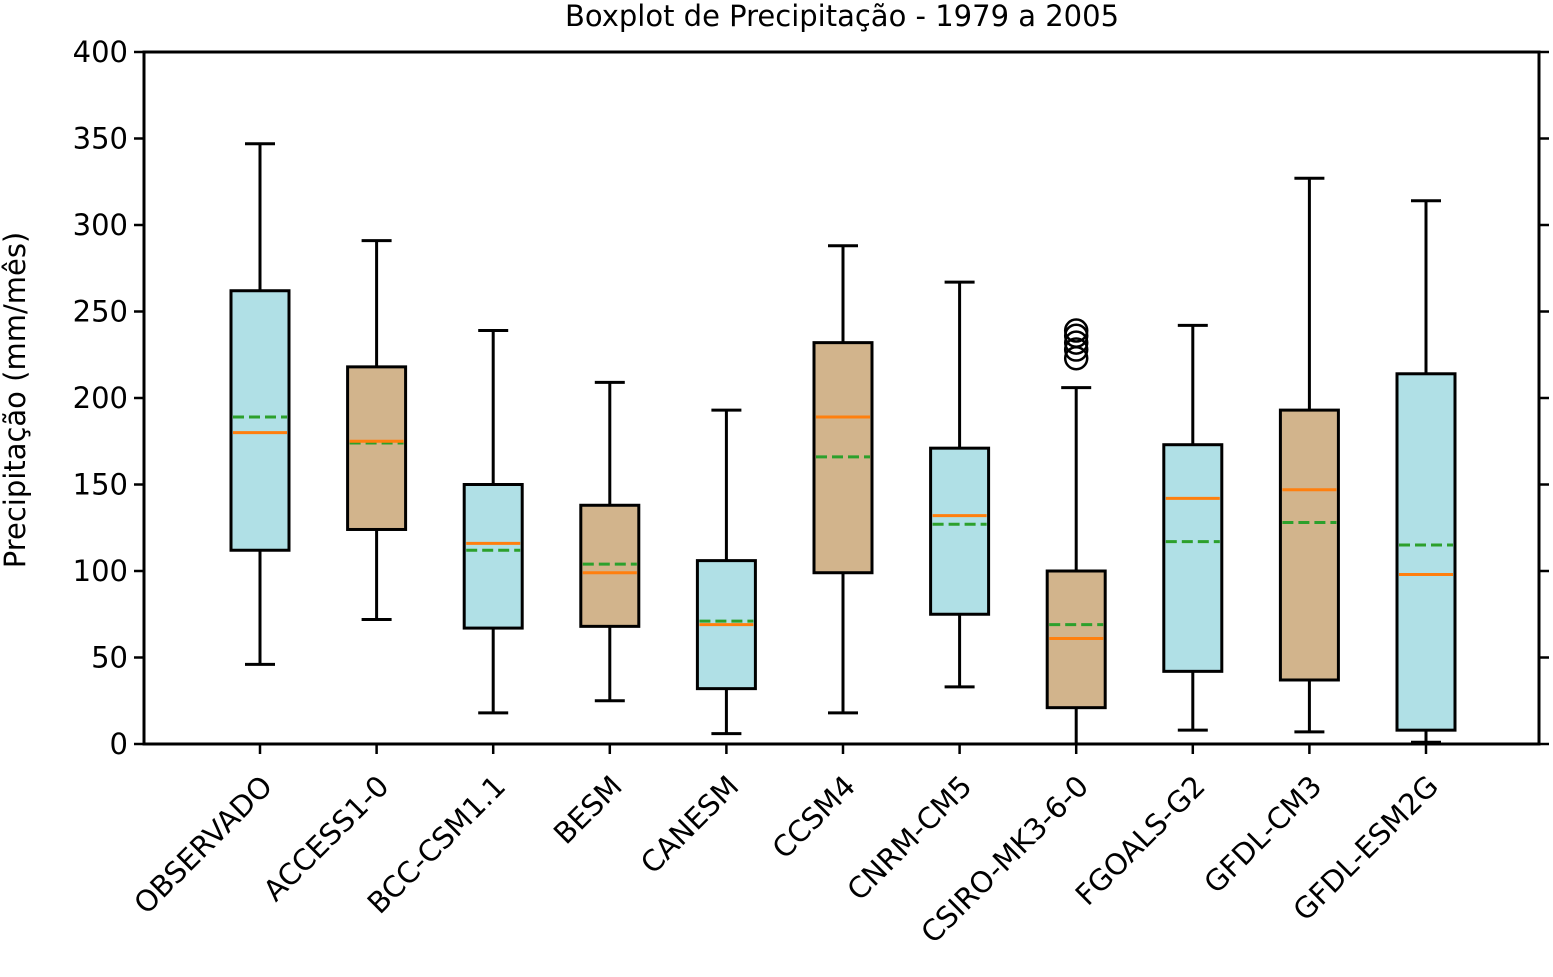 The width and height of the screenshot is (1553, 977). What do you see at coordinates (100, 225) in the screenshot?
I see `y-tick-label: 300` at bounding box center [100, 225].